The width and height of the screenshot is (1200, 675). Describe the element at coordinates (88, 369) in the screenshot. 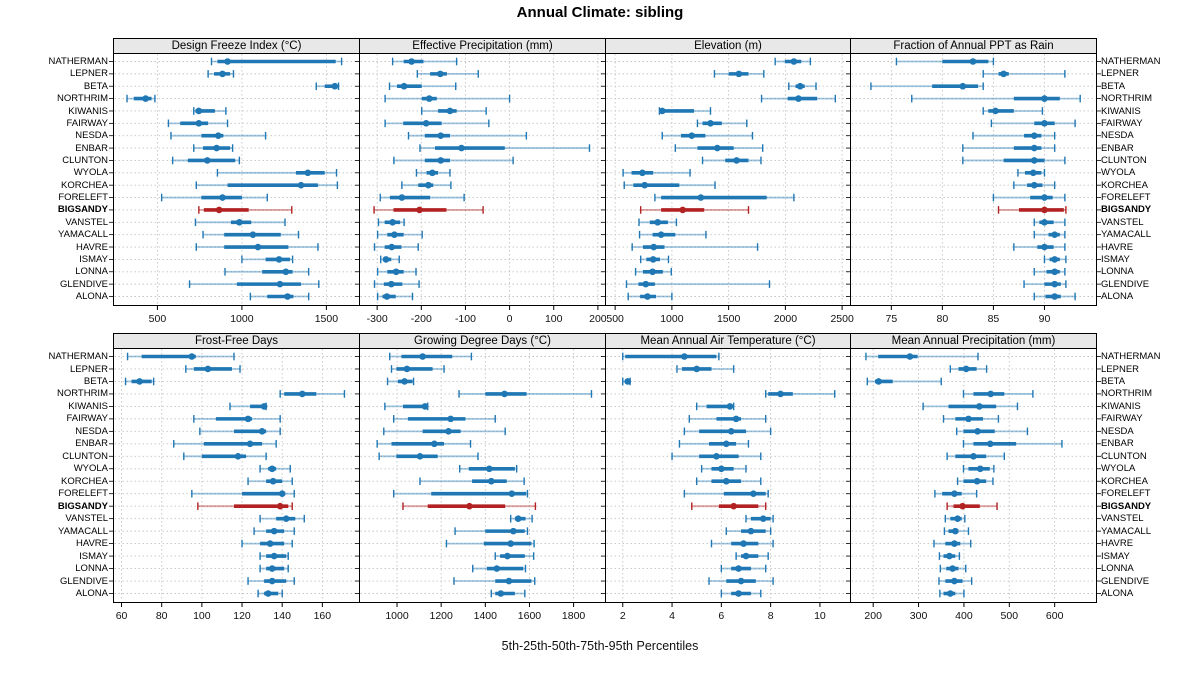

I see `station-label: LEPNER` at that location.